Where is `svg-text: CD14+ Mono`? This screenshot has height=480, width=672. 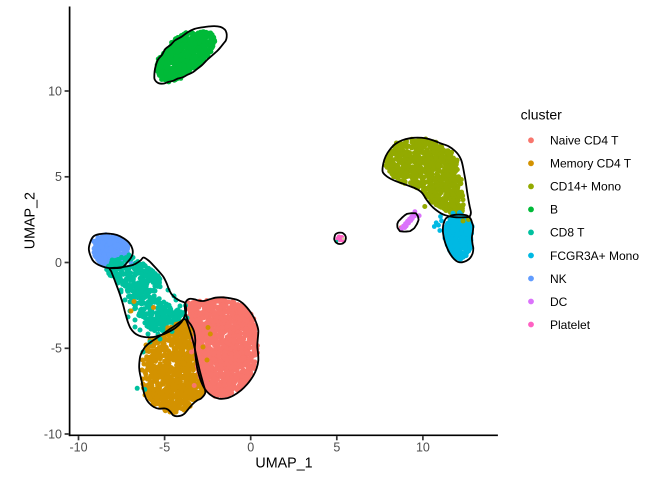 svg-text: CD14+ Mono is located at coordinates (585, 187).